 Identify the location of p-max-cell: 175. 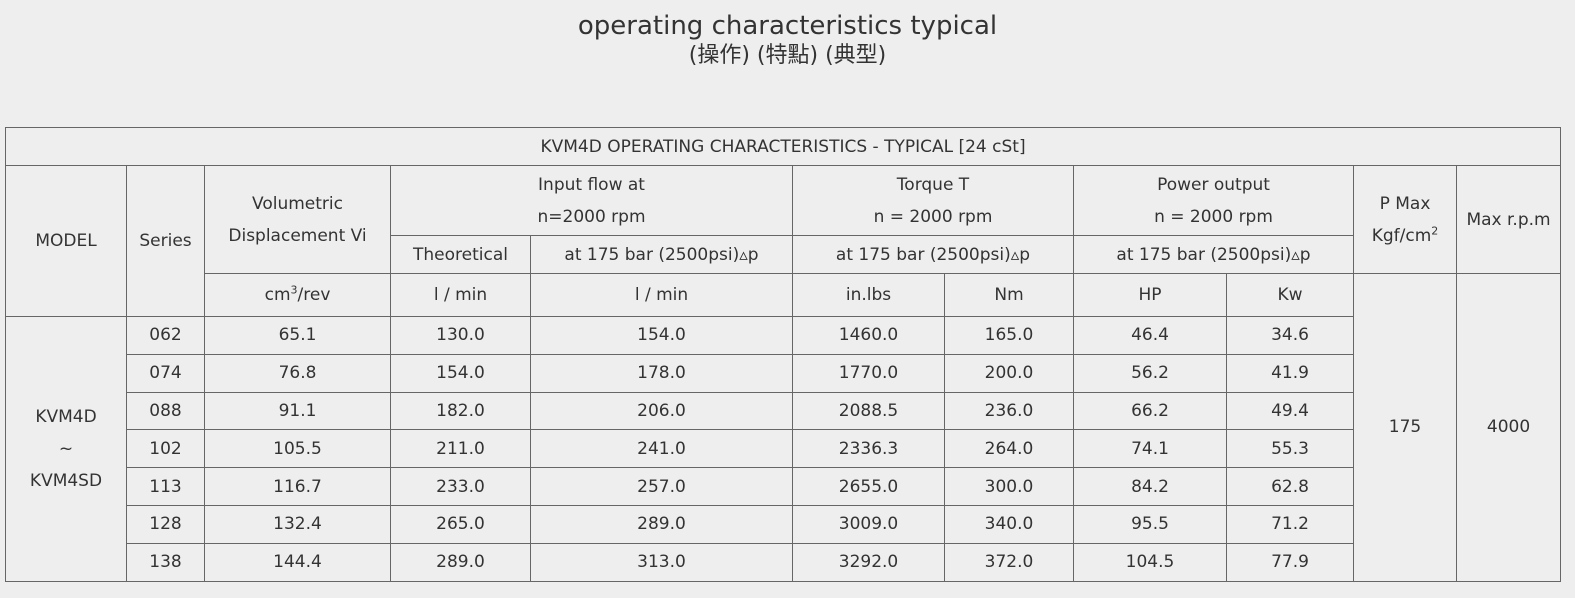
(1405, 427).